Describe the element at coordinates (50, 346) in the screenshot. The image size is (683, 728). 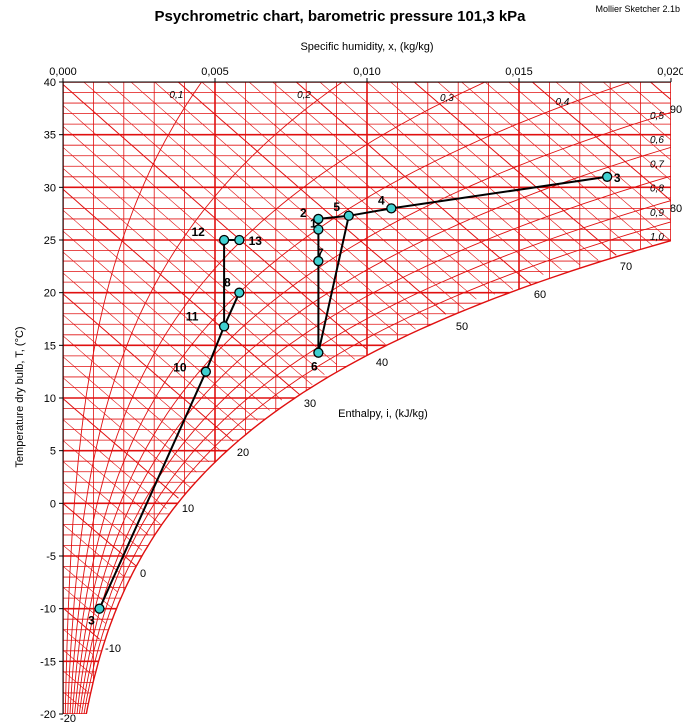
I see `y-tick-label: 15` at that location.